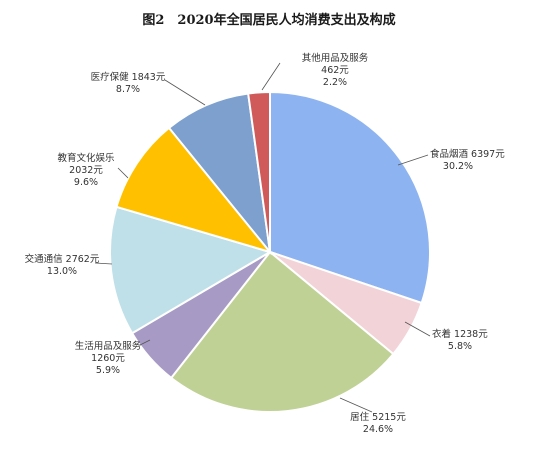 The height and width of the screenshot is (453, 538). I want to click on leader-line-other-goods-services, so click(271, 76).